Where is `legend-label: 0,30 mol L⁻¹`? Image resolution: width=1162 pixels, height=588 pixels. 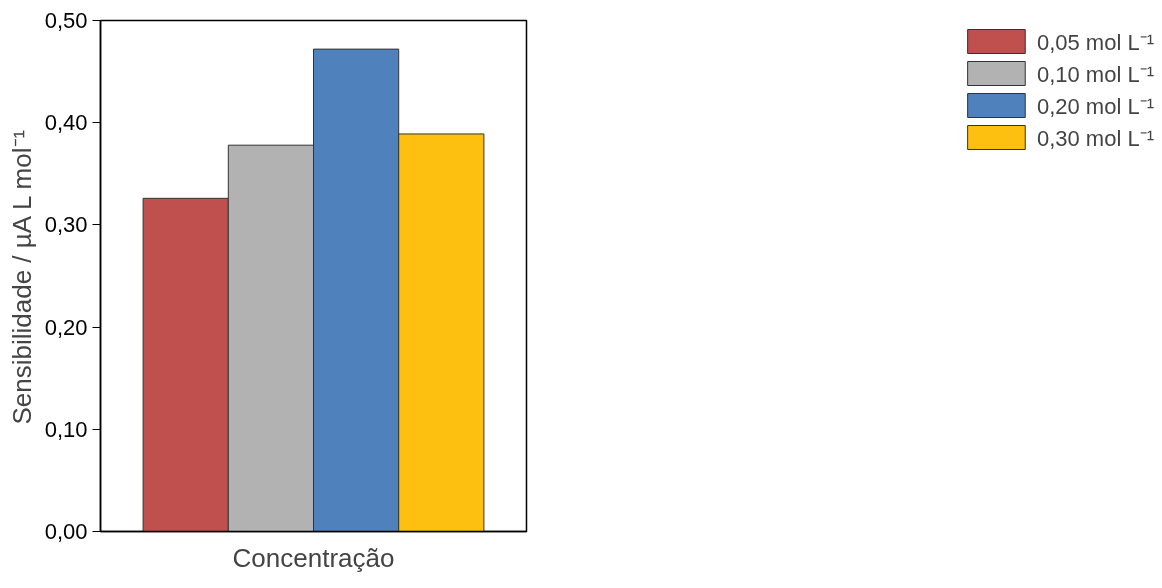
legend-label: 0,30 mol L⁻¹ is located at coordinates (1095, 138).